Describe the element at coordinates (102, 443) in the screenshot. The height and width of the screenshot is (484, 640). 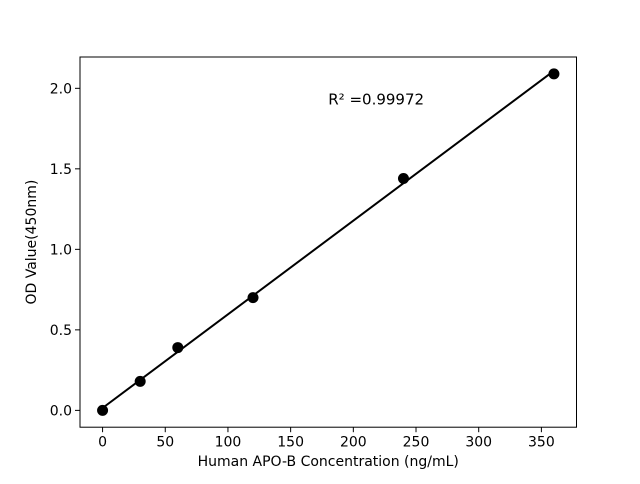
I see `x-tick-label: 0` at that location.